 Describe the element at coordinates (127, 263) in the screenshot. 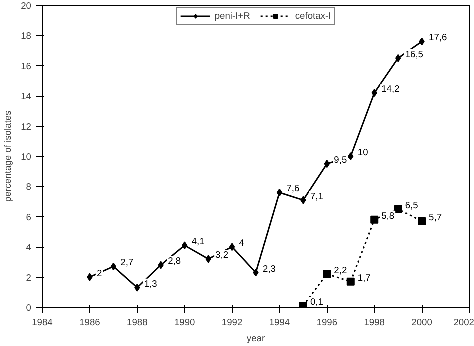

I see `data-label: 2,7` at that location.